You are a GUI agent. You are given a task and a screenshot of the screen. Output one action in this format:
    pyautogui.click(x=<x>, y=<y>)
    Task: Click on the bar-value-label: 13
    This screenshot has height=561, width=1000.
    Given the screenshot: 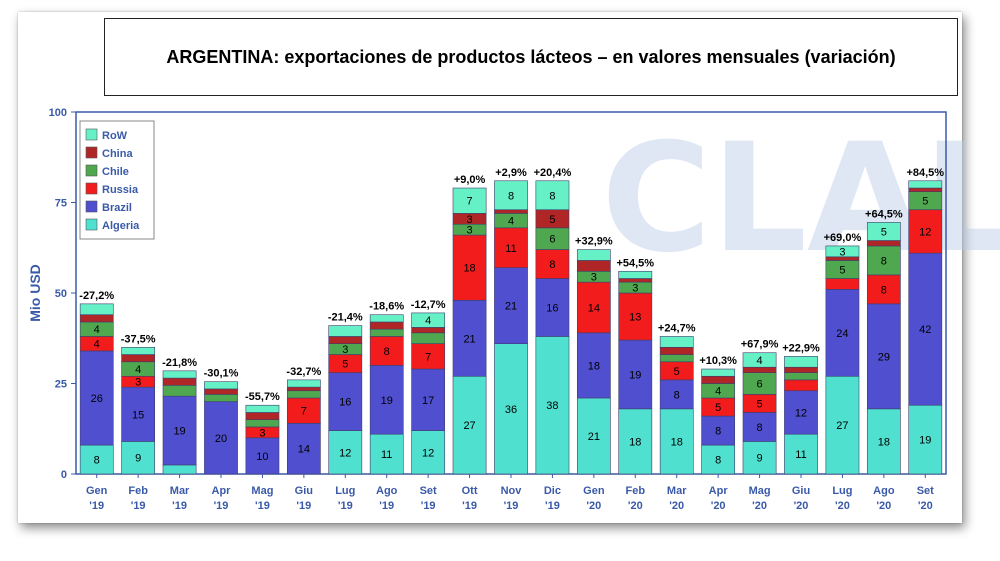 What is the action you would take?
    pyautogui.click(x=635, y=318)
    